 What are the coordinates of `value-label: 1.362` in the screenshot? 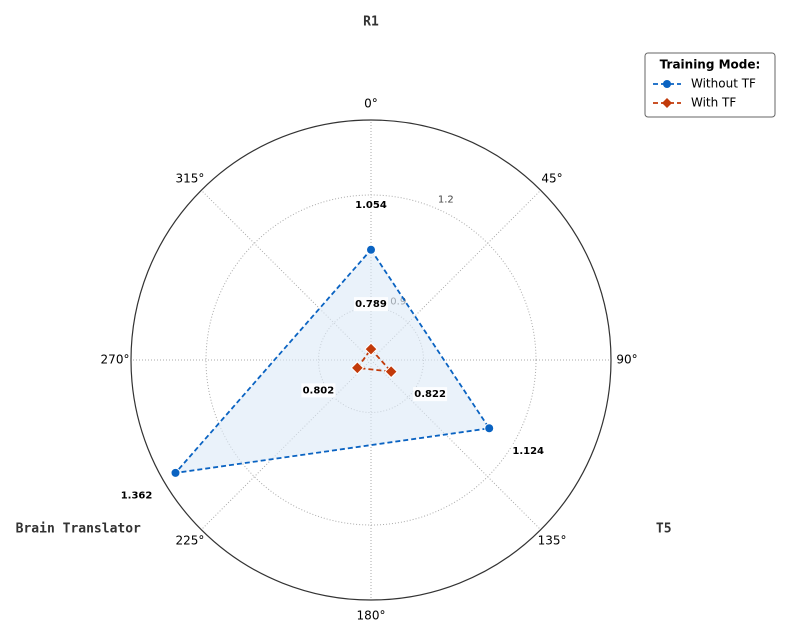 It's located at (137, 495).